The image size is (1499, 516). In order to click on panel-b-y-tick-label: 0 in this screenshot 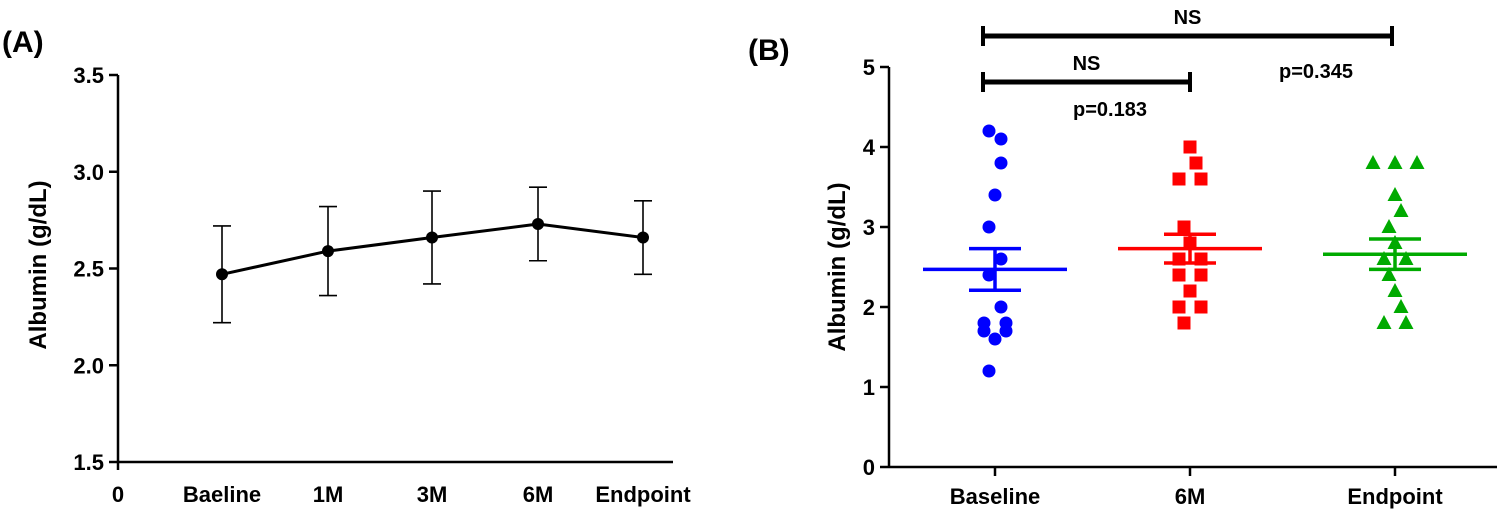, I will do `click(869, 467)`.